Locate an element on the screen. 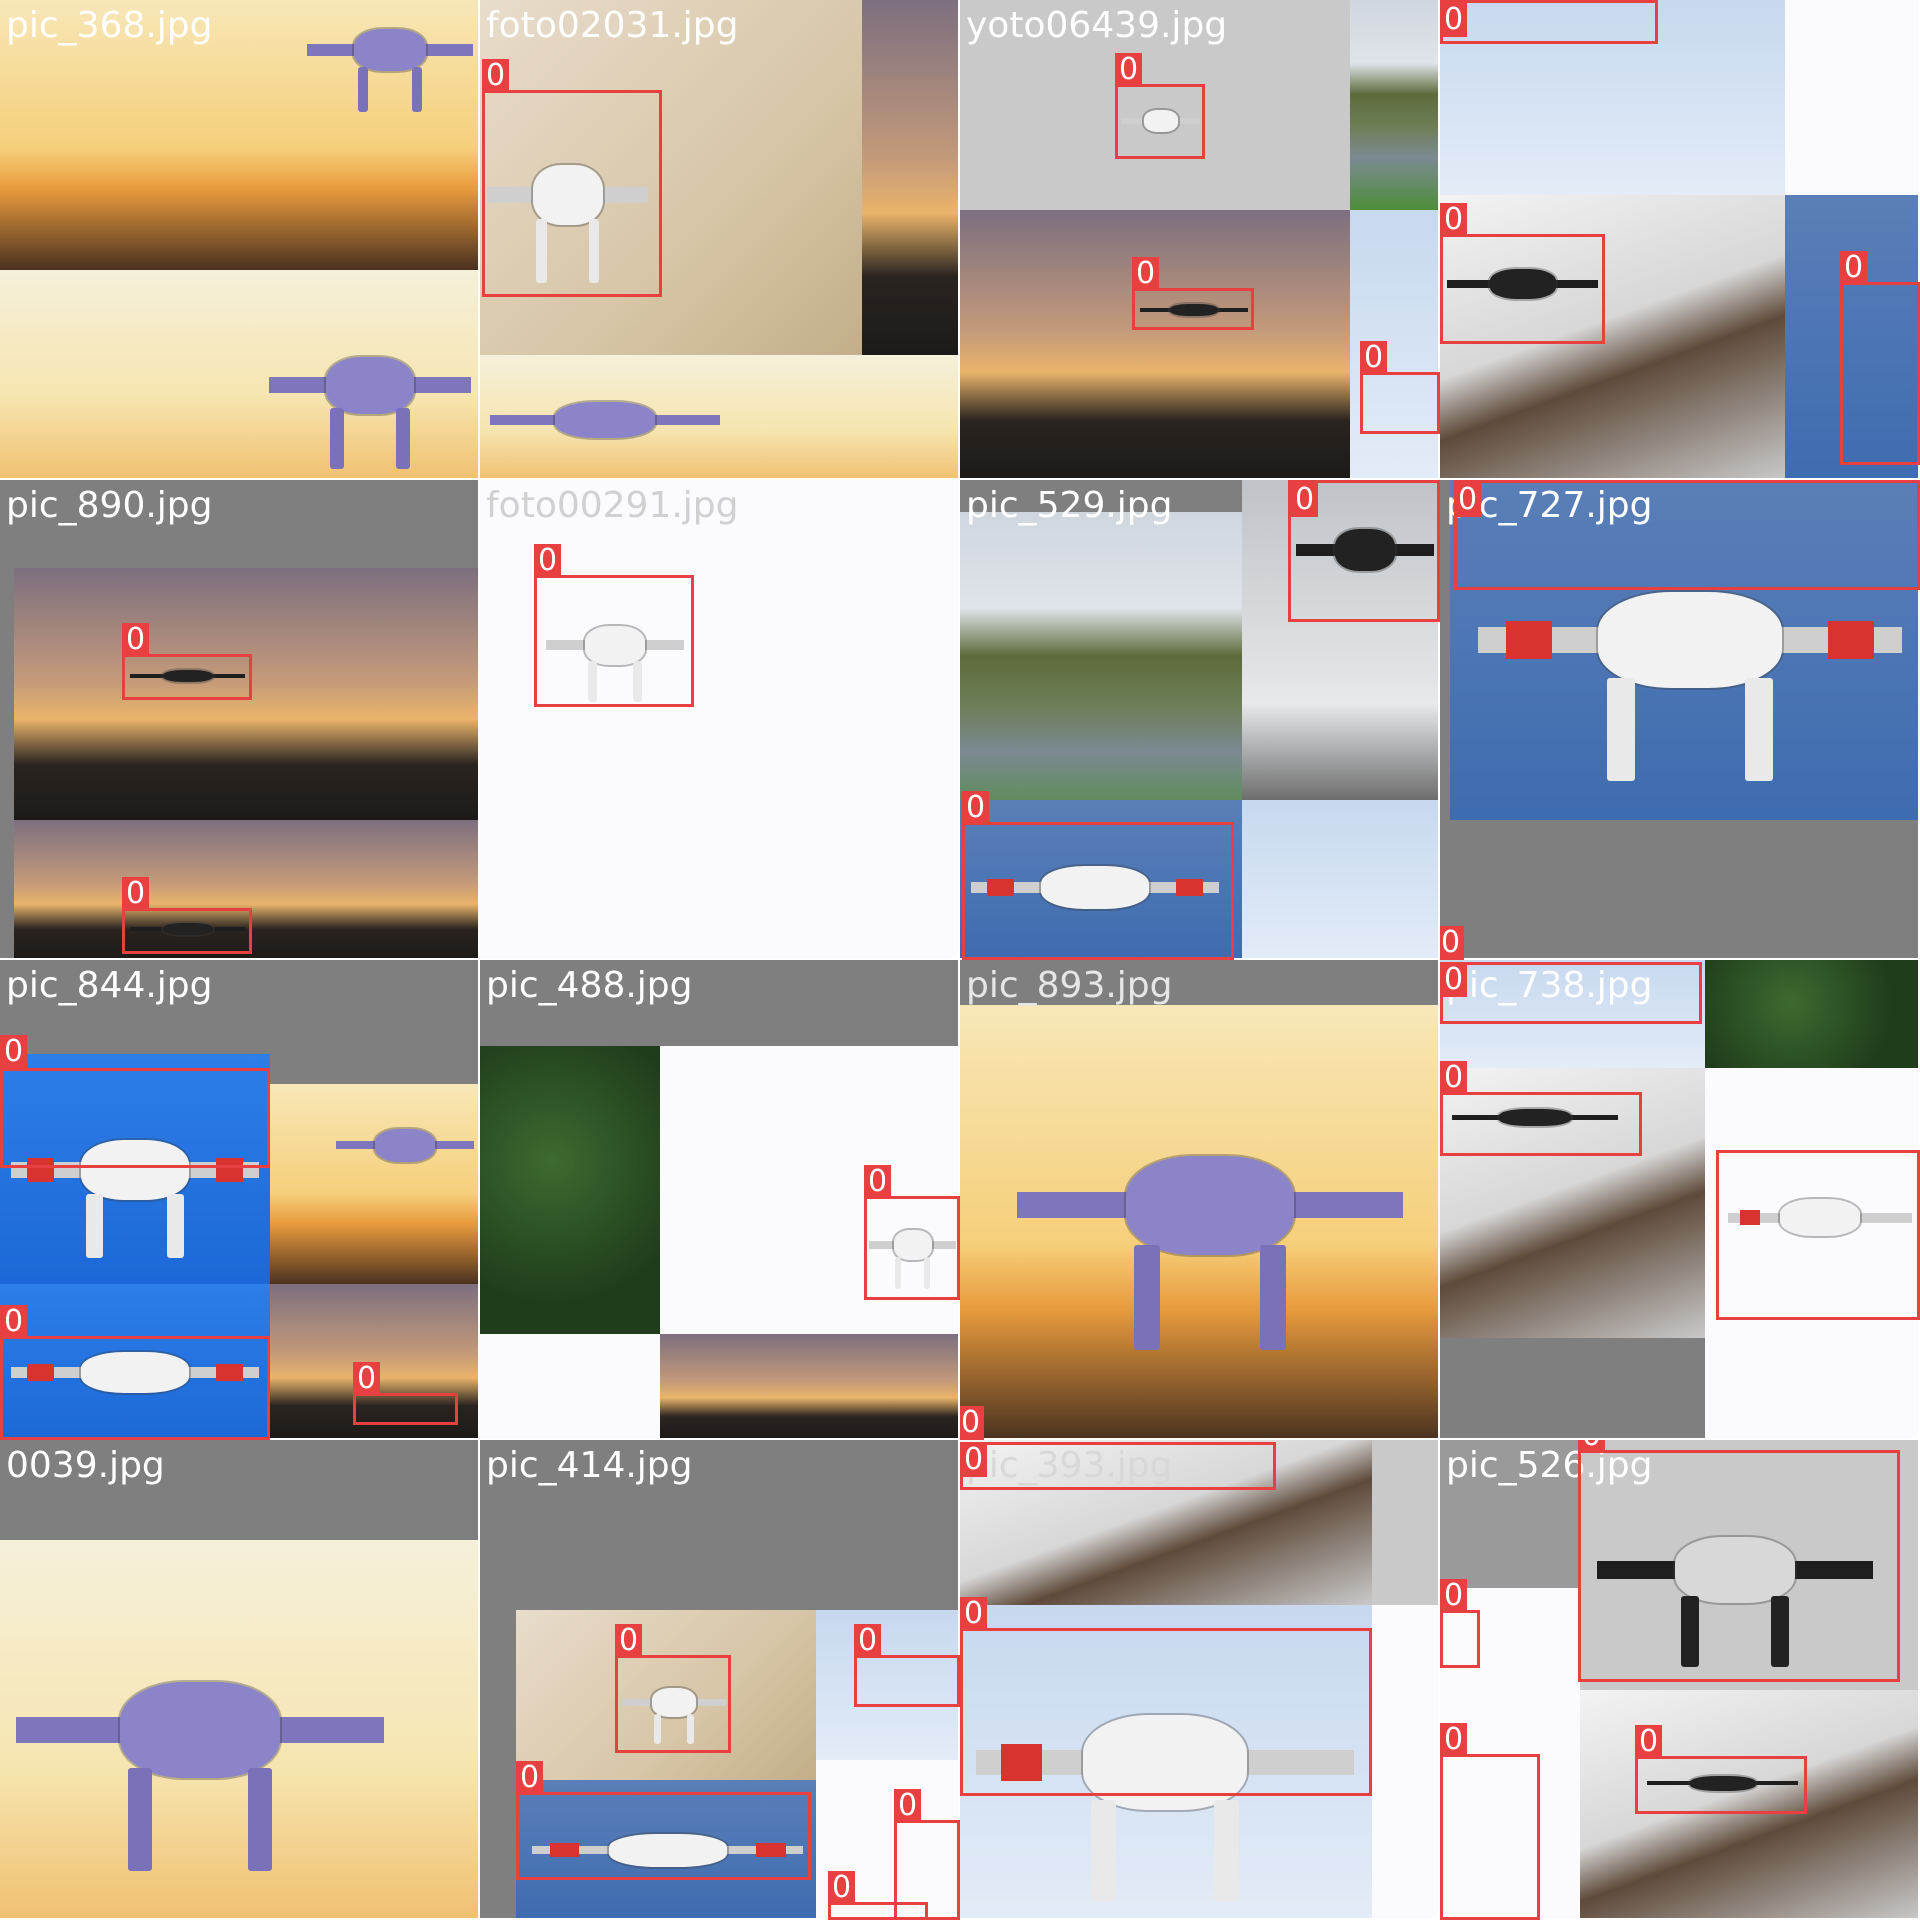 The image size is (1920, 1920). bounding-box is located at coordinates (1818, 1235).